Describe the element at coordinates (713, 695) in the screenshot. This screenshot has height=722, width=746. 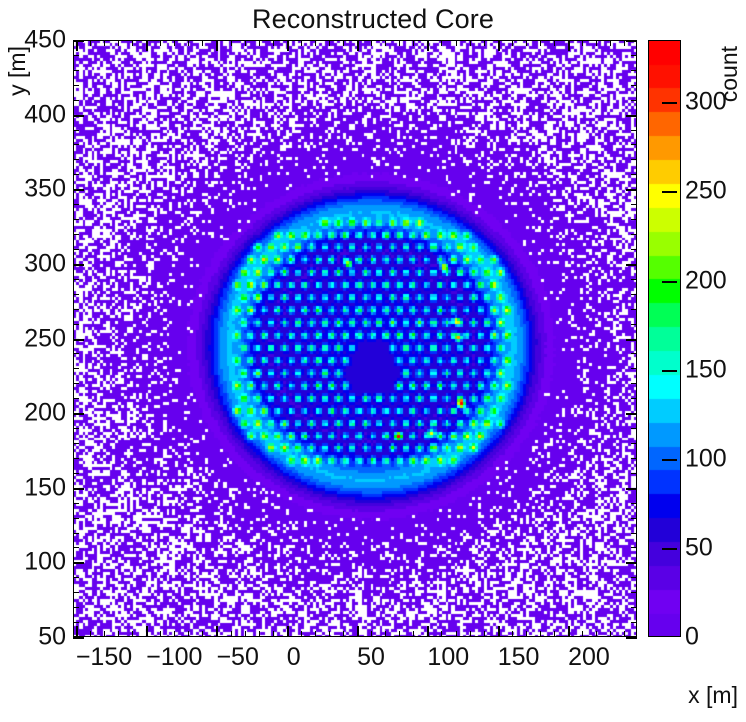
I see `x-axis-title: x [m]` at that location.